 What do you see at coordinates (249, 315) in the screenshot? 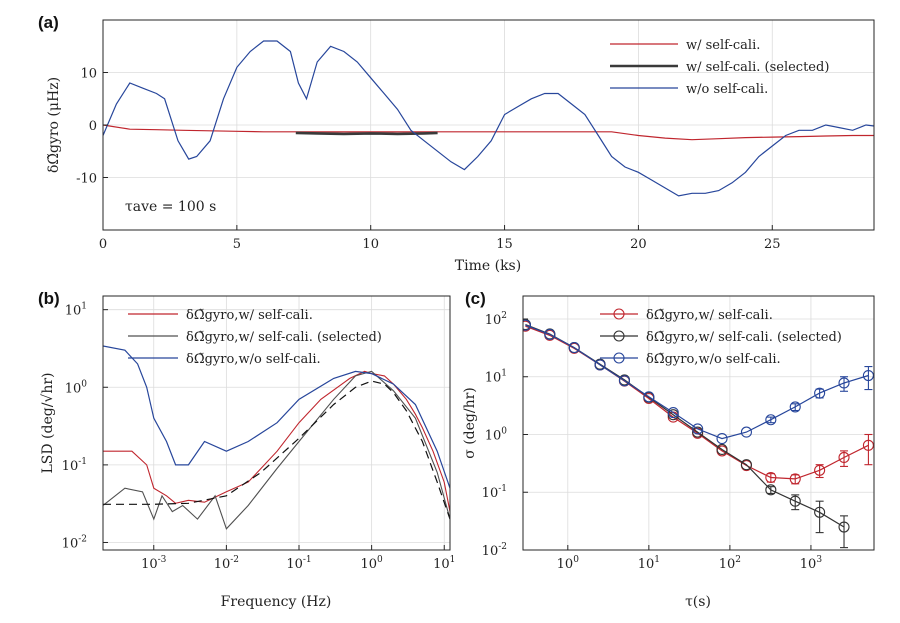
I see `b-legend-entry: δΩ̃gyro,w/ self-cali.` at bounding box center [249, 315].